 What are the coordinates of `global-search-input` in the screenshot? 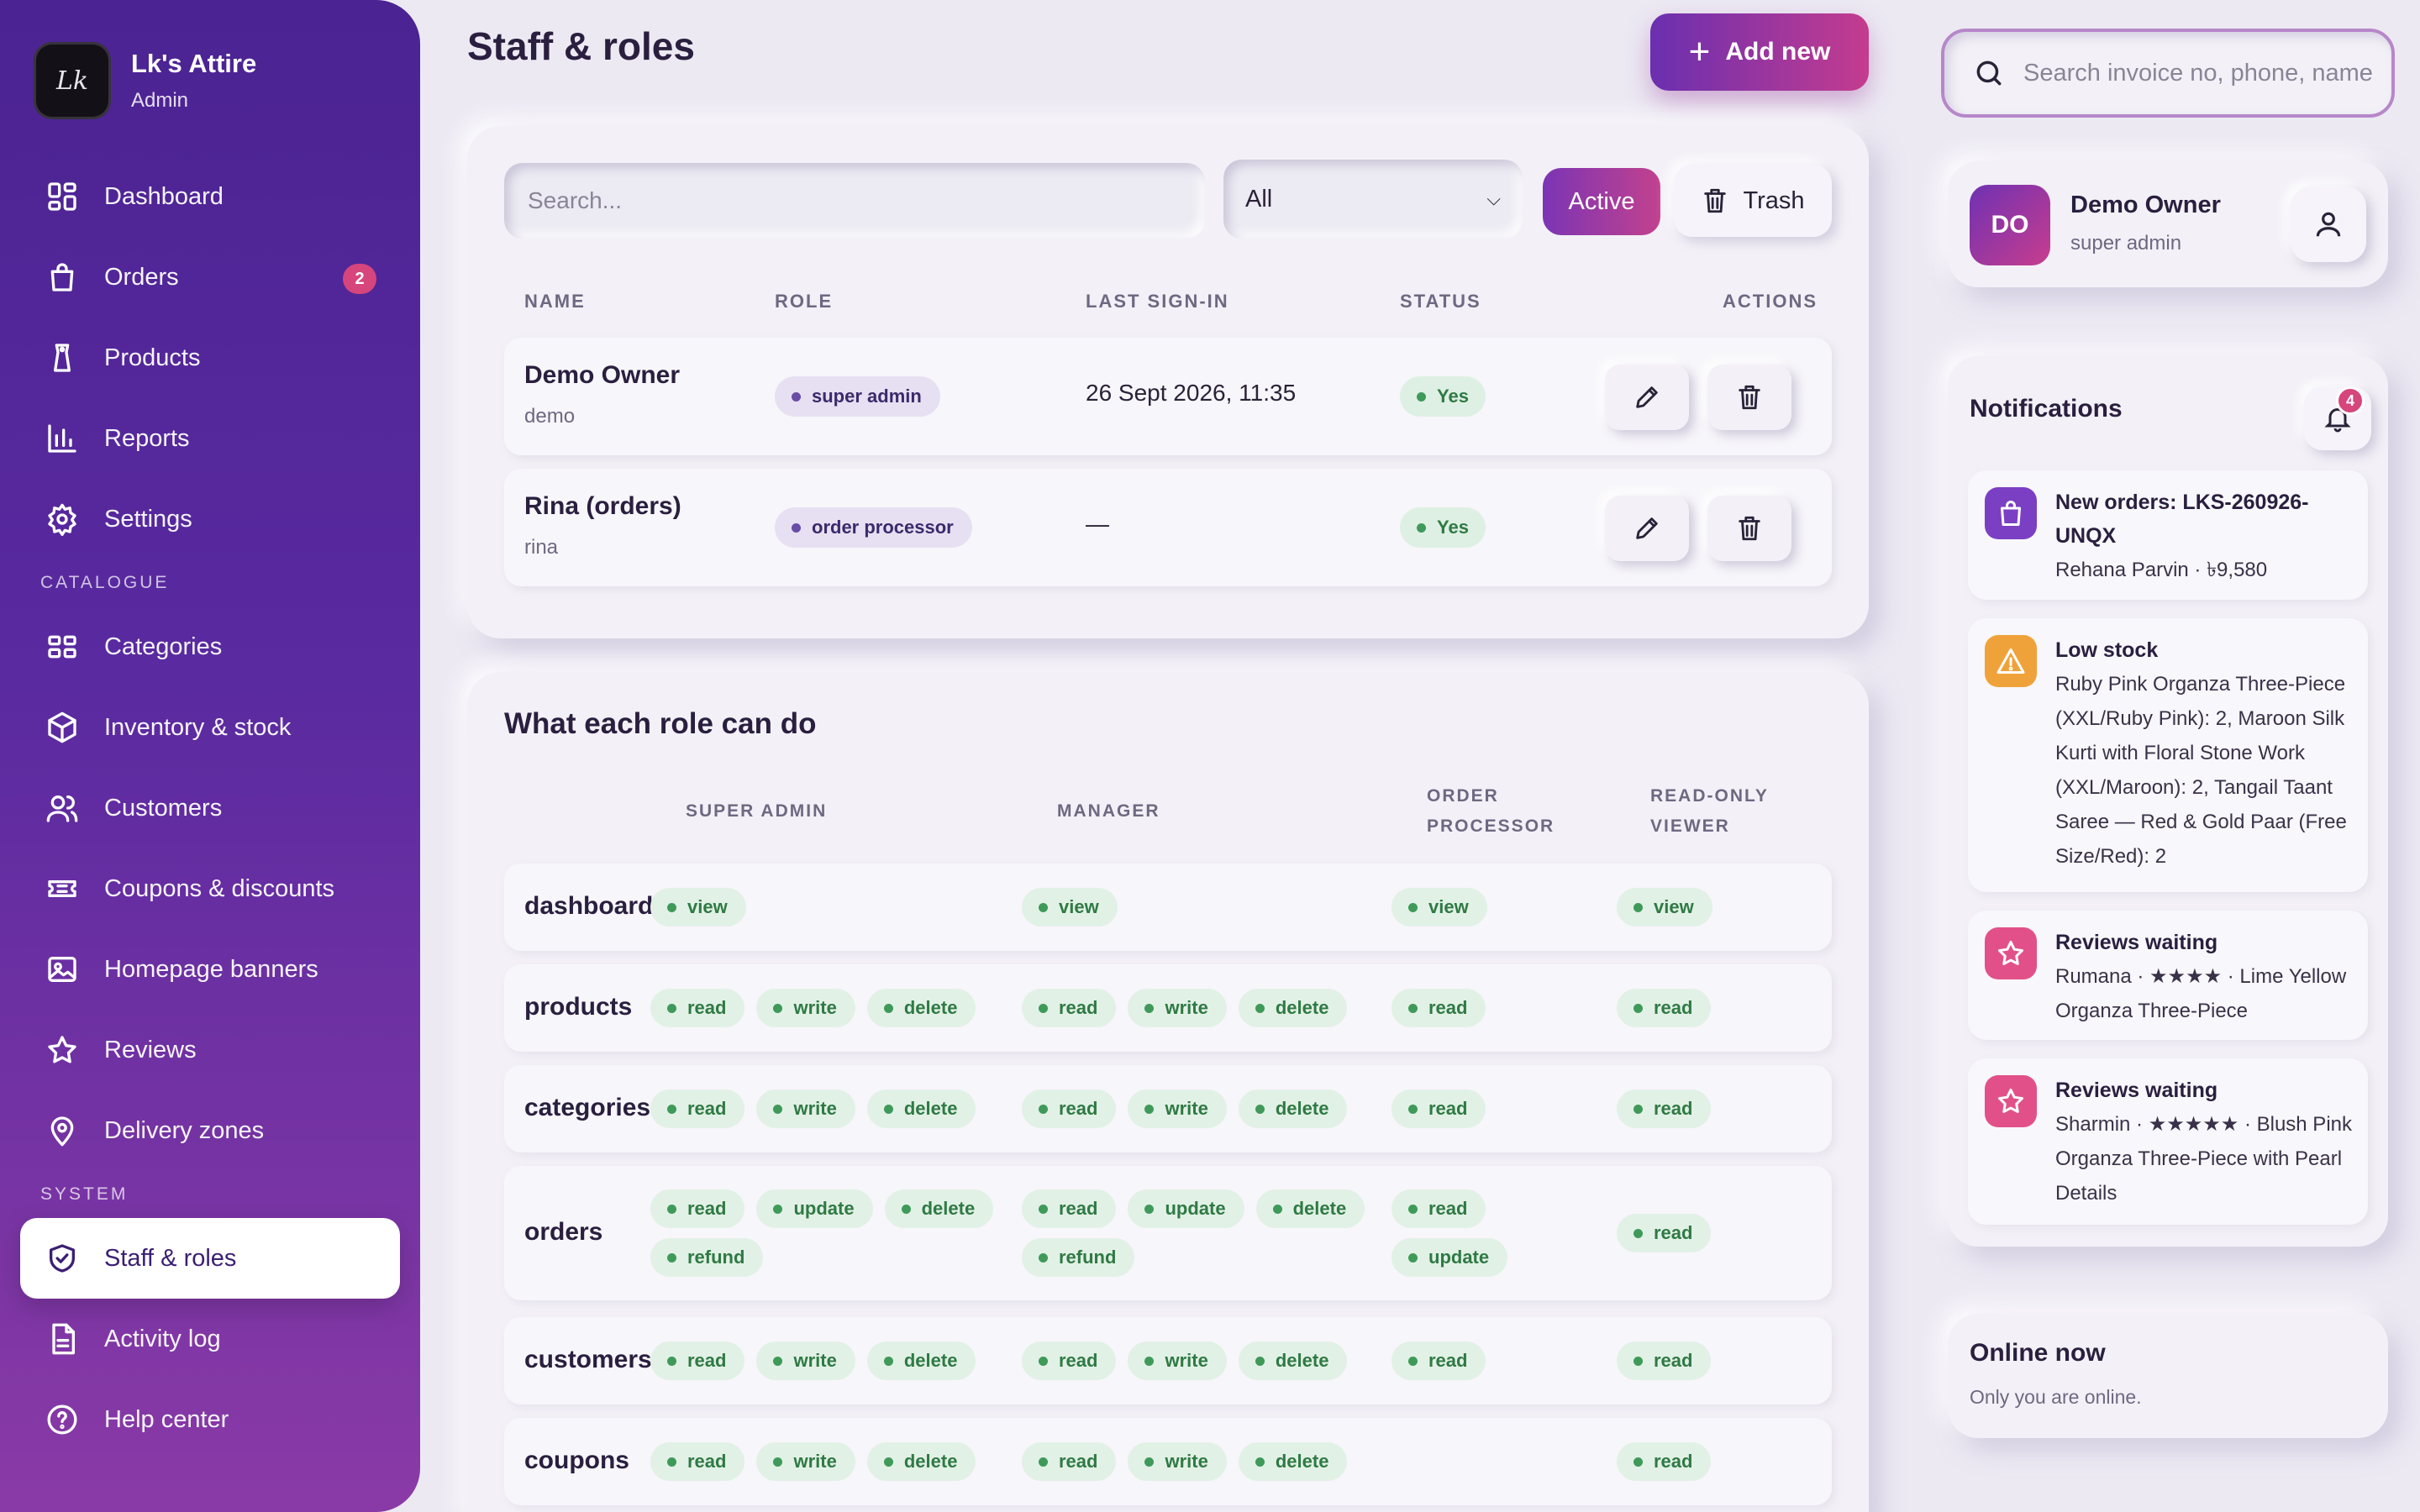 It's located at (2200, 73).